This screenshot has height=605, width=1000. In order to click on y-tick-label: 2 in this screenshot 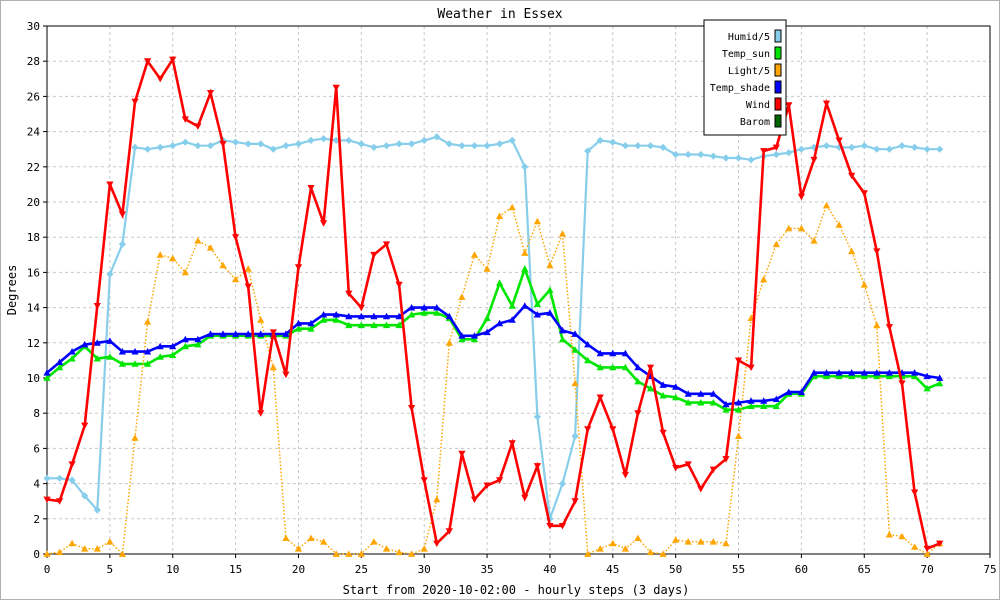, I will do `click(36, 519)`.